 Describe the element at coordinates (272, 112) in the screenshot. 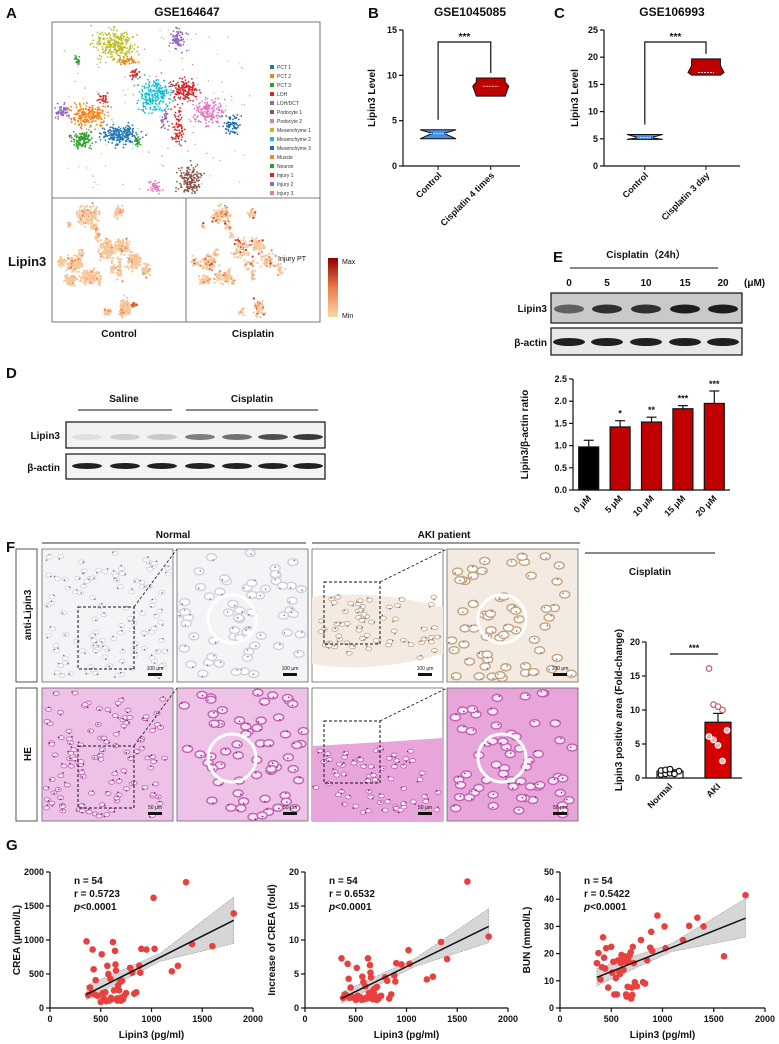

I see `legend-swatch` at that location.